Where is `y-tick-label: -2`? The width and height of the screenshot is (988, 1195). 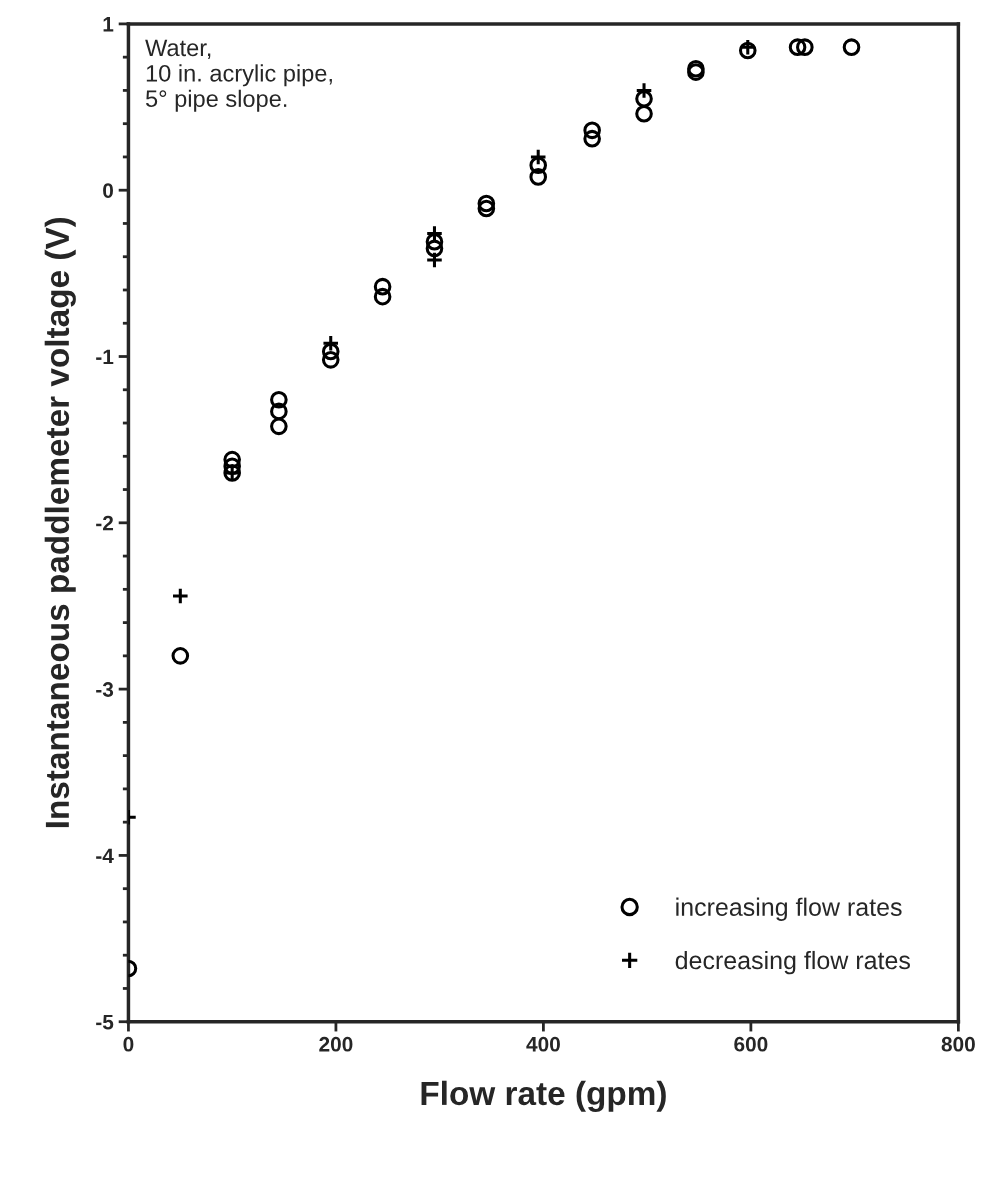
y-tick-label: -2 is located at coordinates (105, 523).